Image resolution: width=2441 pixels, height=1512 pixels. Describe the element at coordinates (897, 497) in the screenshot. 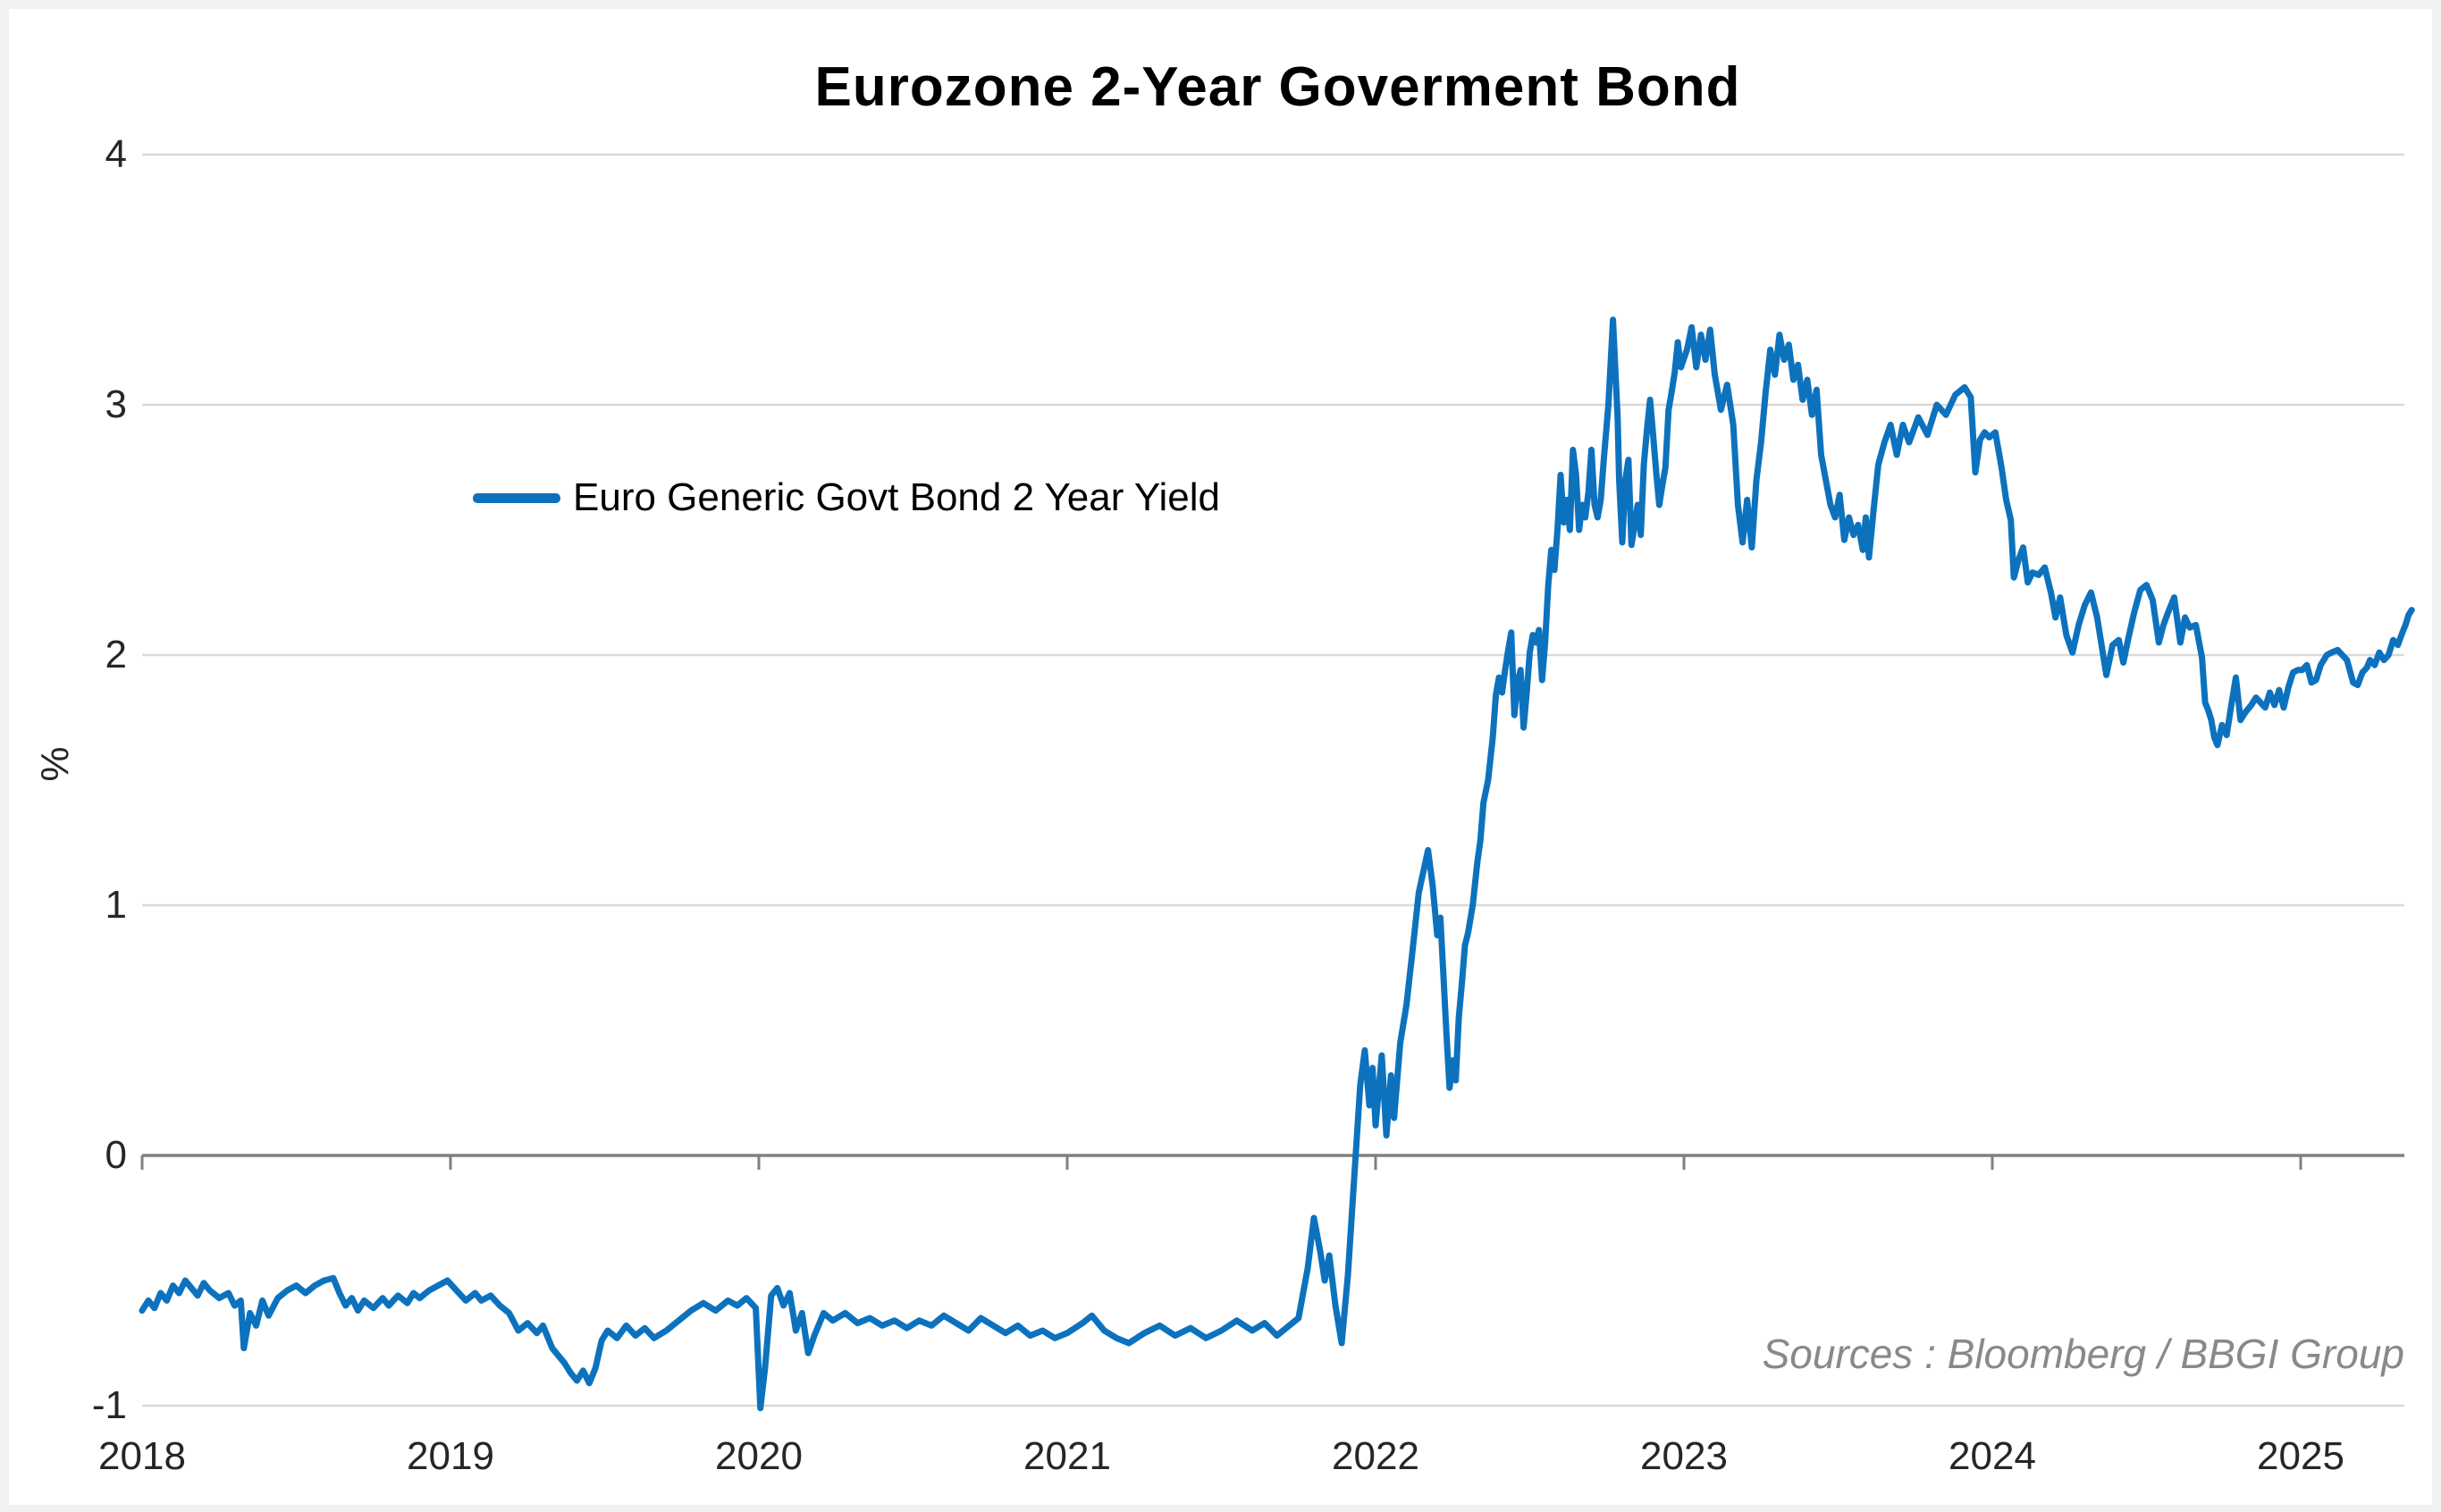

I see `legend-label: Euro Generic Govt Bond 2 Year Yield` at that location.